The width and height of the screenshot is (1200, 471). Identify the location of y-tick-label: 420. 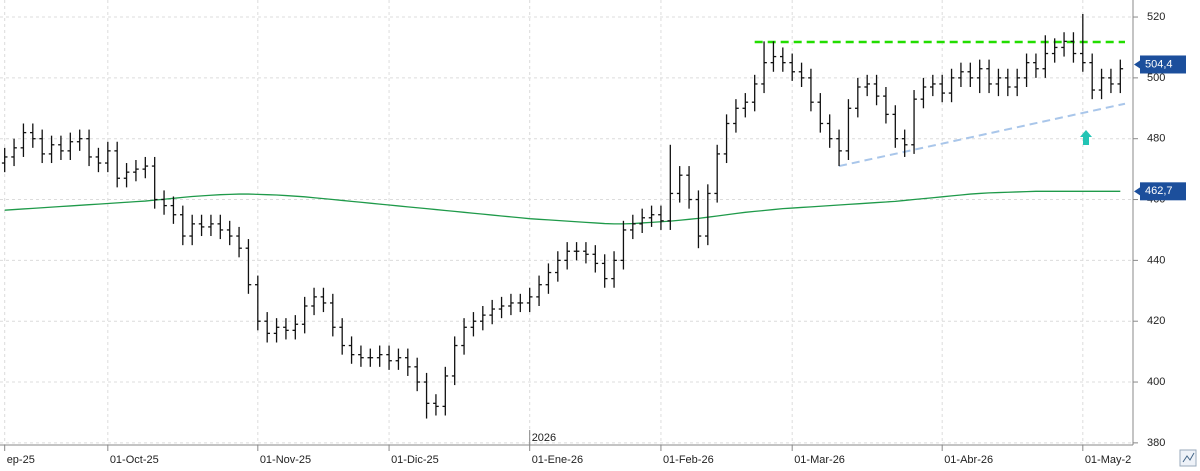
(1156, 321).